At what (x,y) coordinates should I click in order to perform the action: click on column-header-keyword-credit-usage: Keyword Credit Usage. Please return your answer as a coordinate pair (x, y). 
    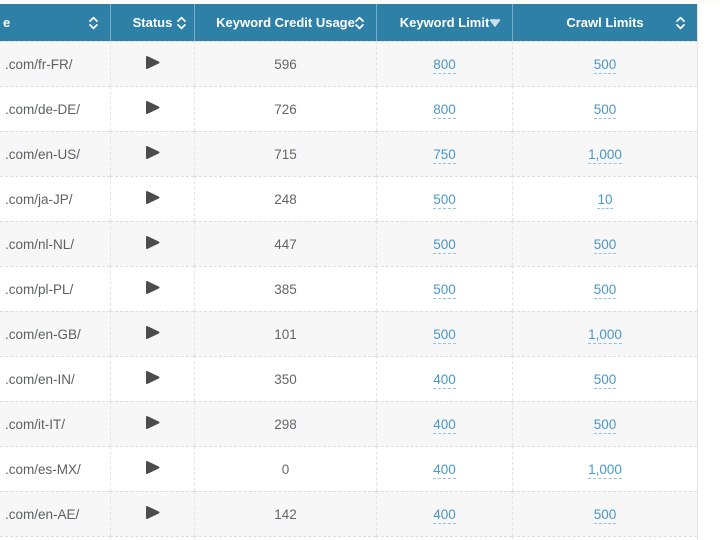
    Looking at the image, I should click on (285, 22).